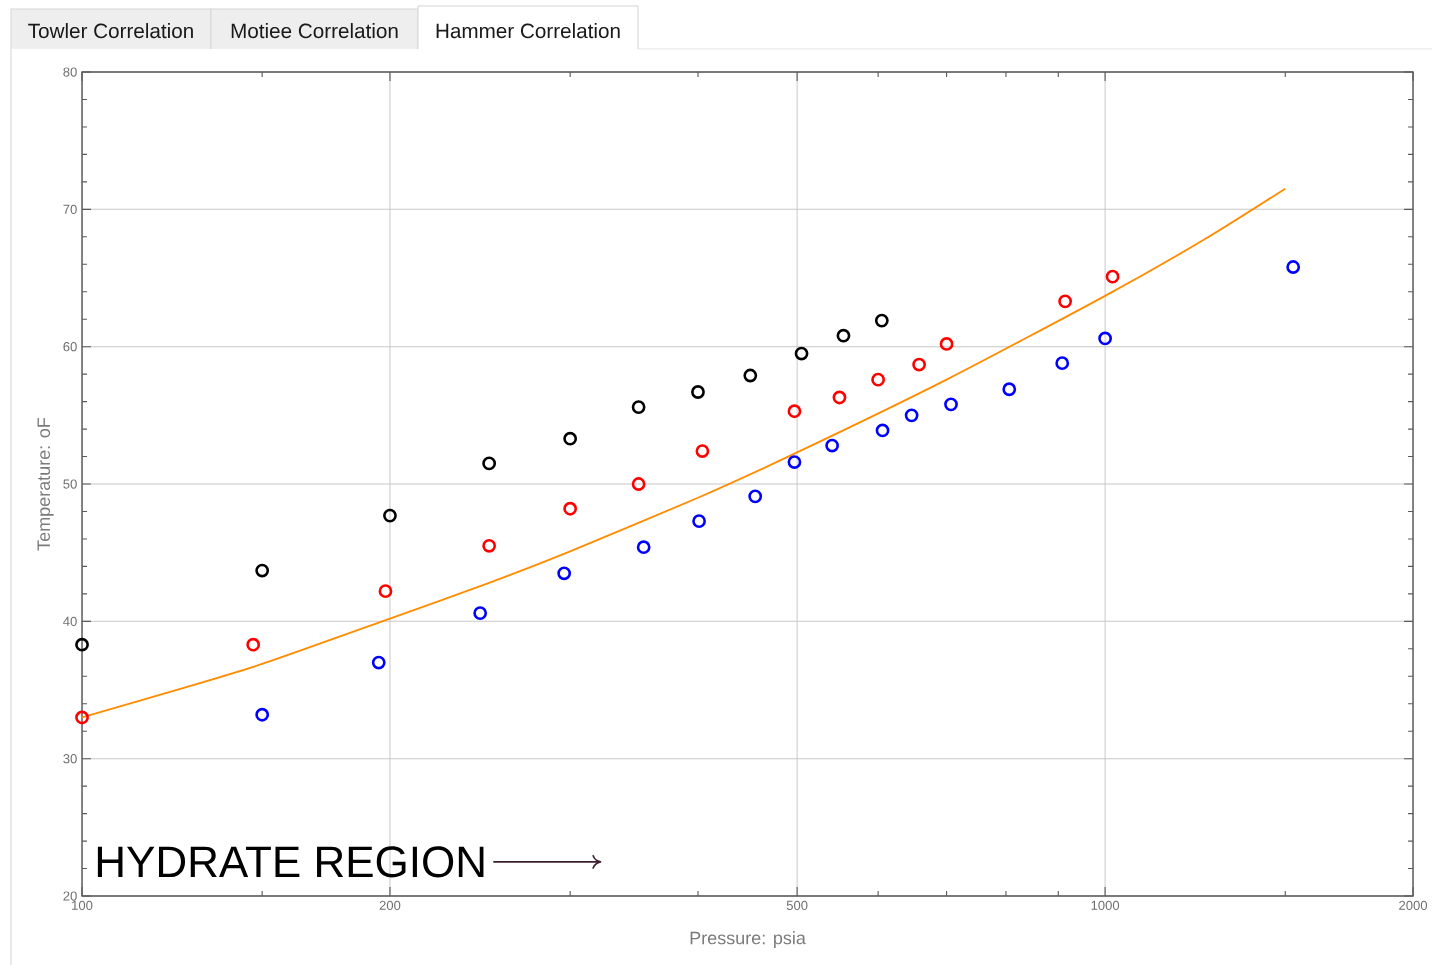 This screenshot has width=1432, height=965. I want to click on text: Towler Correlation, so click(110, 31).